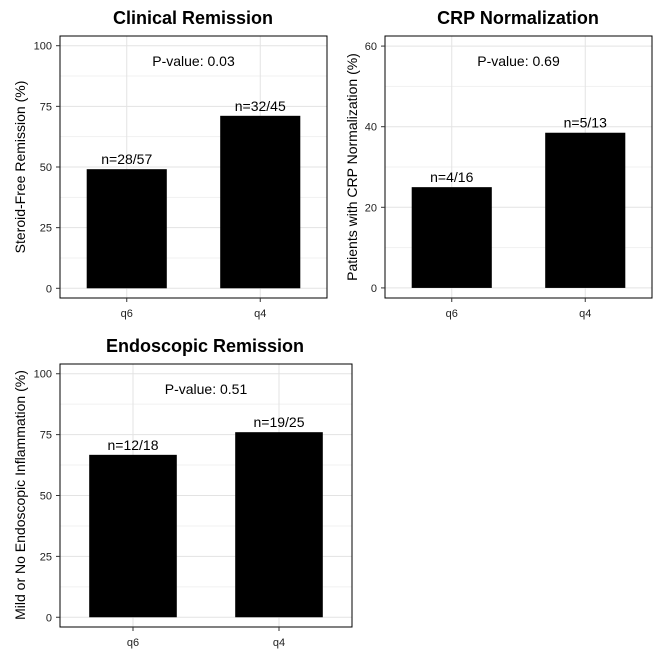  What do you see at coordinates (20, 167) in the screenshot?
I see `y-axis-label: Steroid-Free Remission (%)` at bounding box center [20, 167].